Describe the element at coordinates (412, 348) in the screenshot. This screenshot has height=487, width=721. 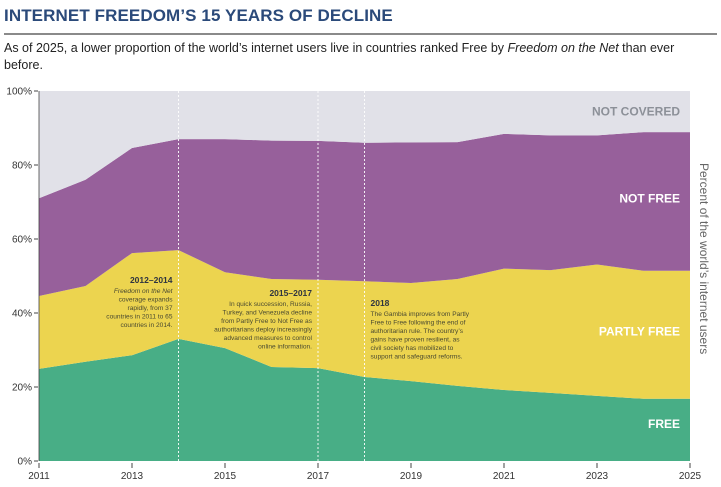
I see `annotation-text: civil society has mobilized to` at that location.